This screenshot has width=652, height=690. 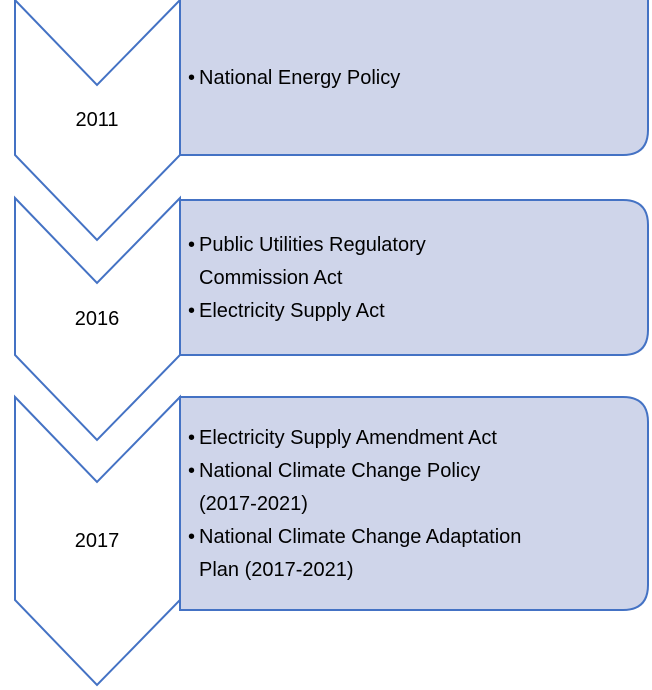 What do you see at coordinates (340, 470) in the screenshot?
I see `bullet-text: National Climate Change Policy` at bounding box center [340, 470].